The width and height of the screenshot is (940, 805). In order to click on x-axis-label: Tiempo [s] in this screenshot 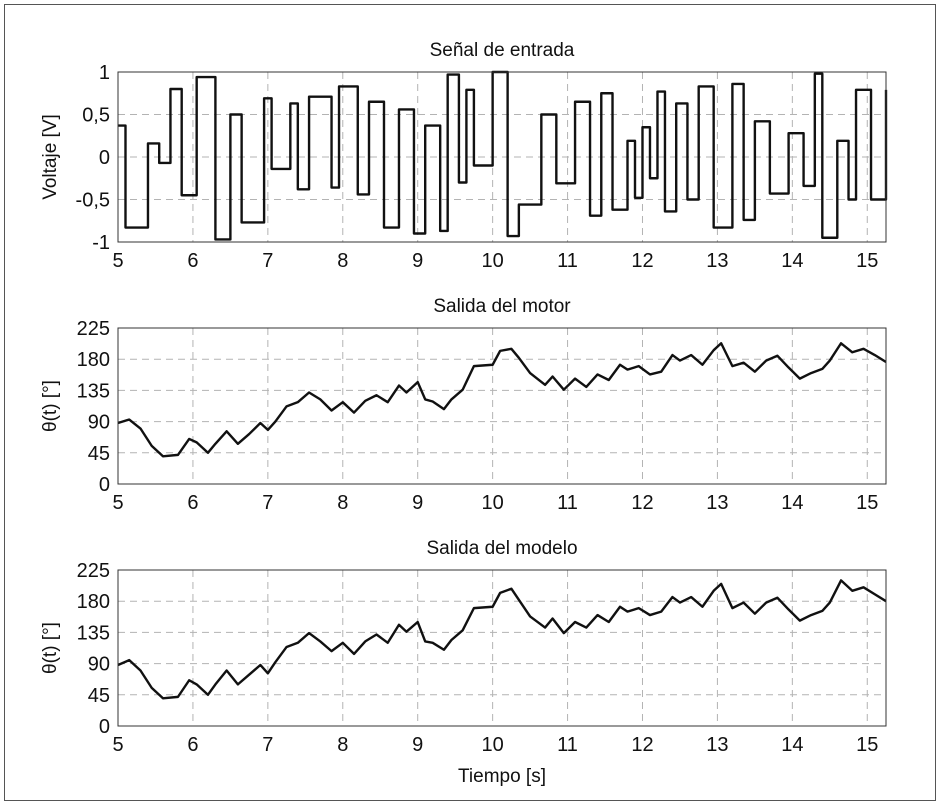, I will do `click(502, 776)`.